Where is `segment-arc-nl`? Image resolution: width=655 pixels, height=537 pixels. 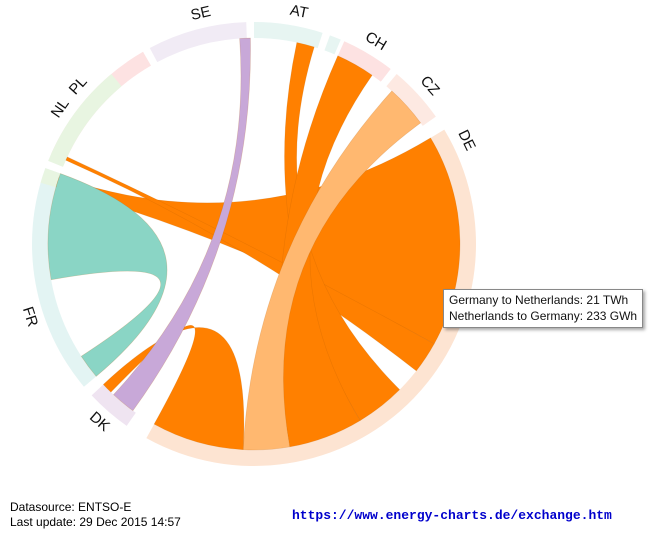
segment-arc-nl is located at coordinates (50, 178).